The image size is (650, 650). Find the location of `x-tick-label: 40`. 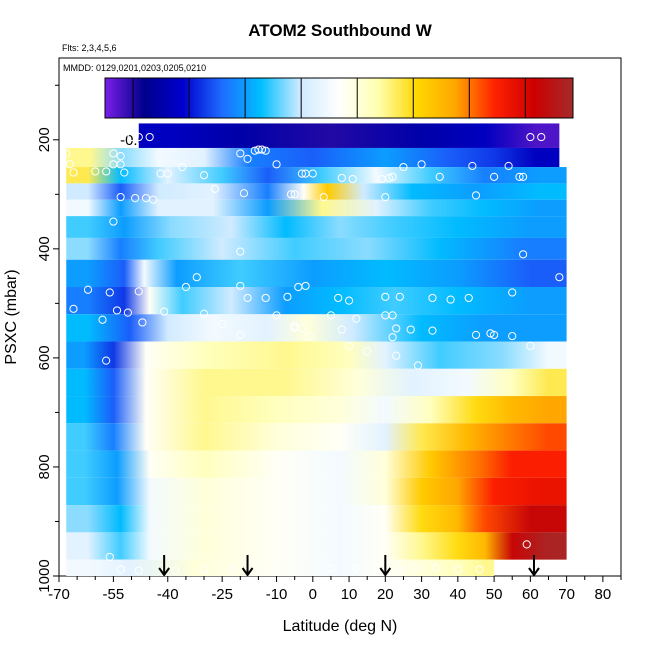

x-tick-label: 40 is located at coordinates (457, 594).